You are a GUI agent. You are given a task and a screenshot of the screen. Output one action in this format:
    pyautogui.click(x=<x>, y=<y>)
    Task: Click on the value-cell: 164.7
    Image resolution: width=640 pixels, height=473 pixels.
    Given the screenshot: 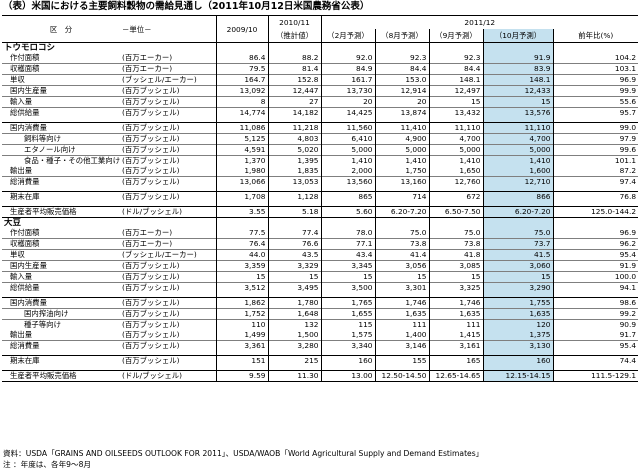 What is the action you would take?
    pyautogui.click(x=241, y=80)
    